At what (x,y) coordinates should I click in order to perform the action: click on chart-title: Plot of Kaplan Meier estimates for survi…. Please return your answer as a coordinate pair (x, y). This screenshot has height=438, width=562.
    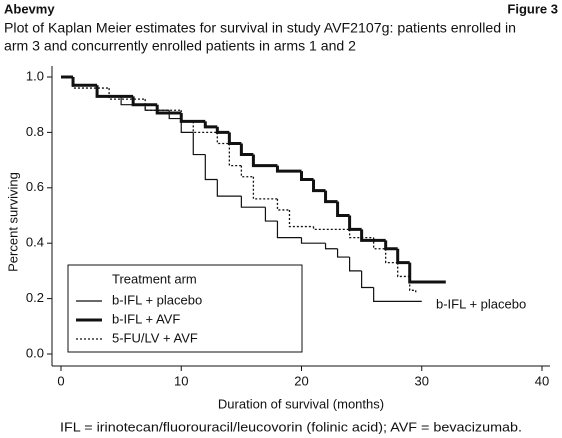
    Looking at the image, I should click on (260, 28).